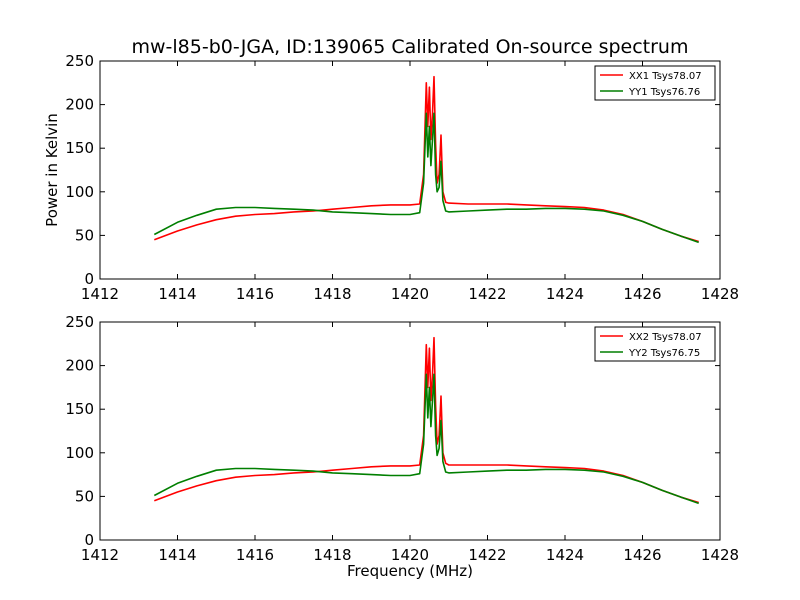  Describe the element at coordinates (664, 353) in the screenshot. I see `legend-entry: YY2 Tsys76.75` at that location.